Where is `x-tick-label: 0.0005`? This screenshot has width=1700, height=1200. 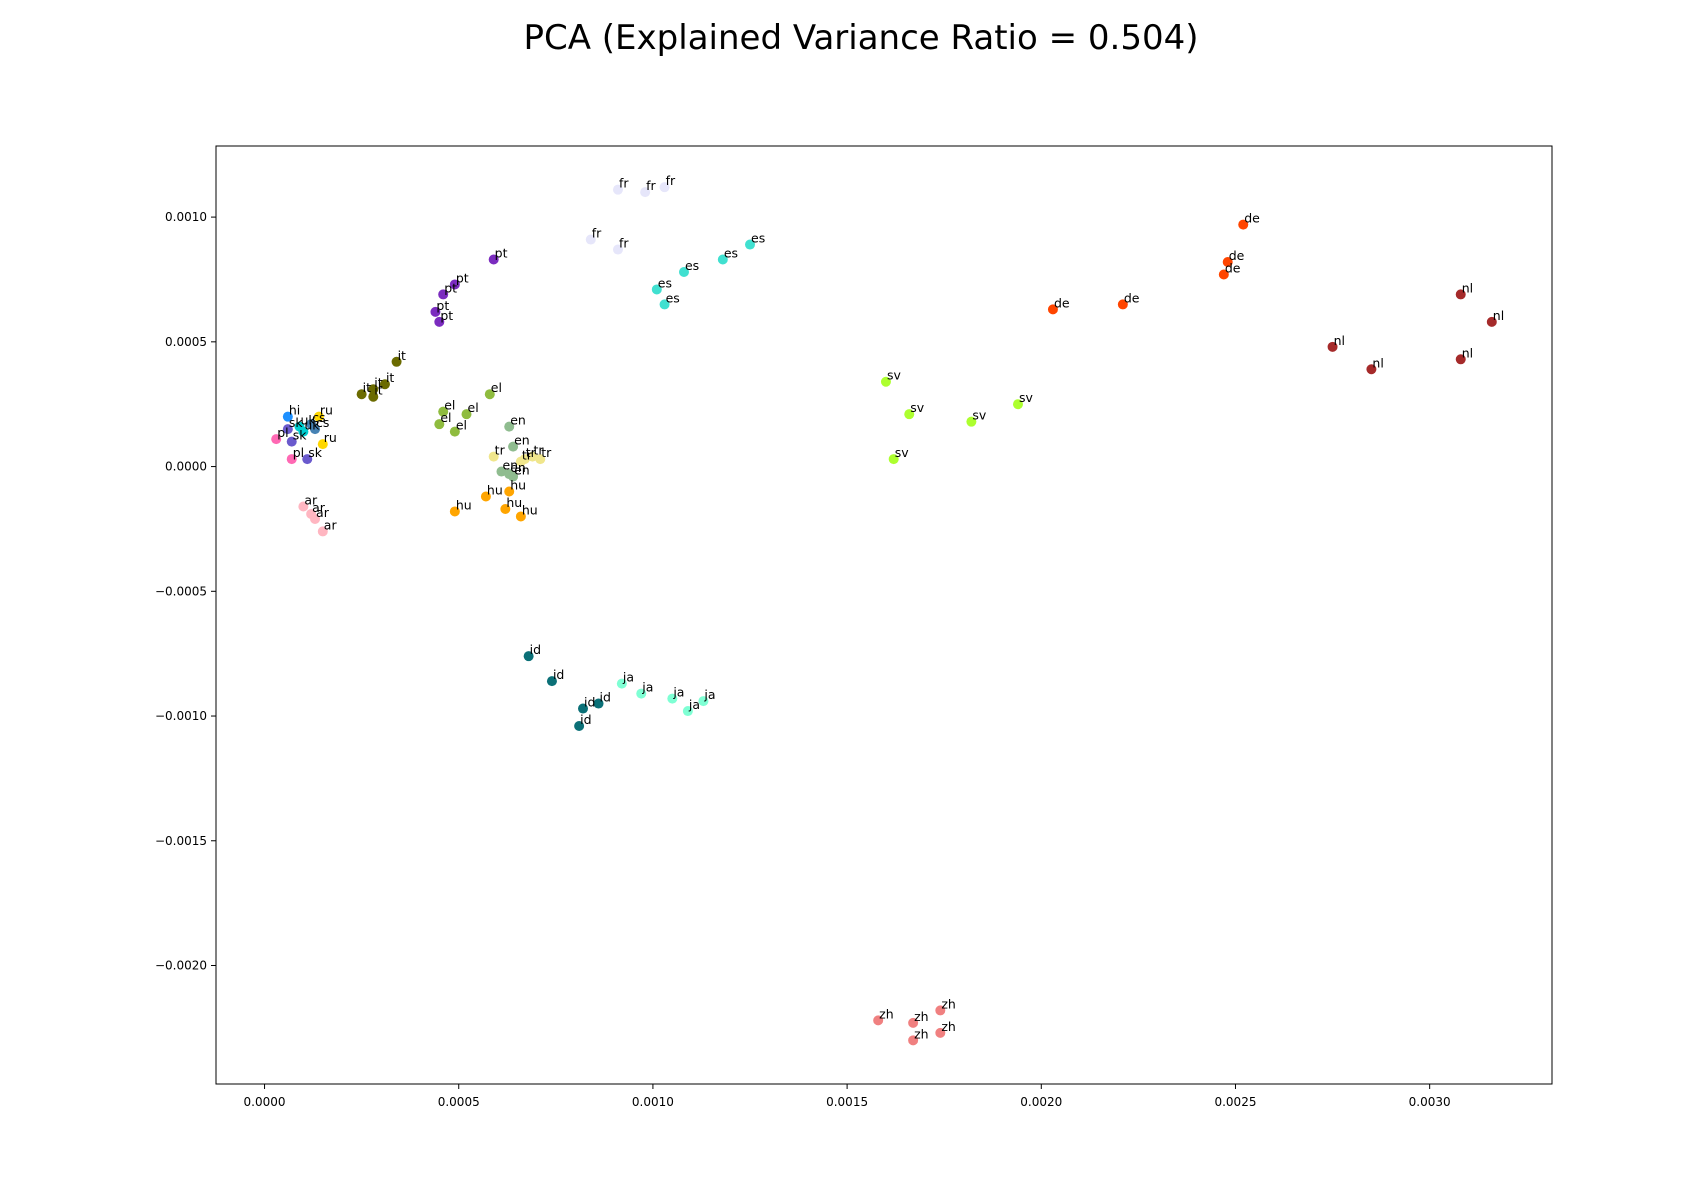
x-tick-label: 0.0005 is located at coordinates (459, 1102).